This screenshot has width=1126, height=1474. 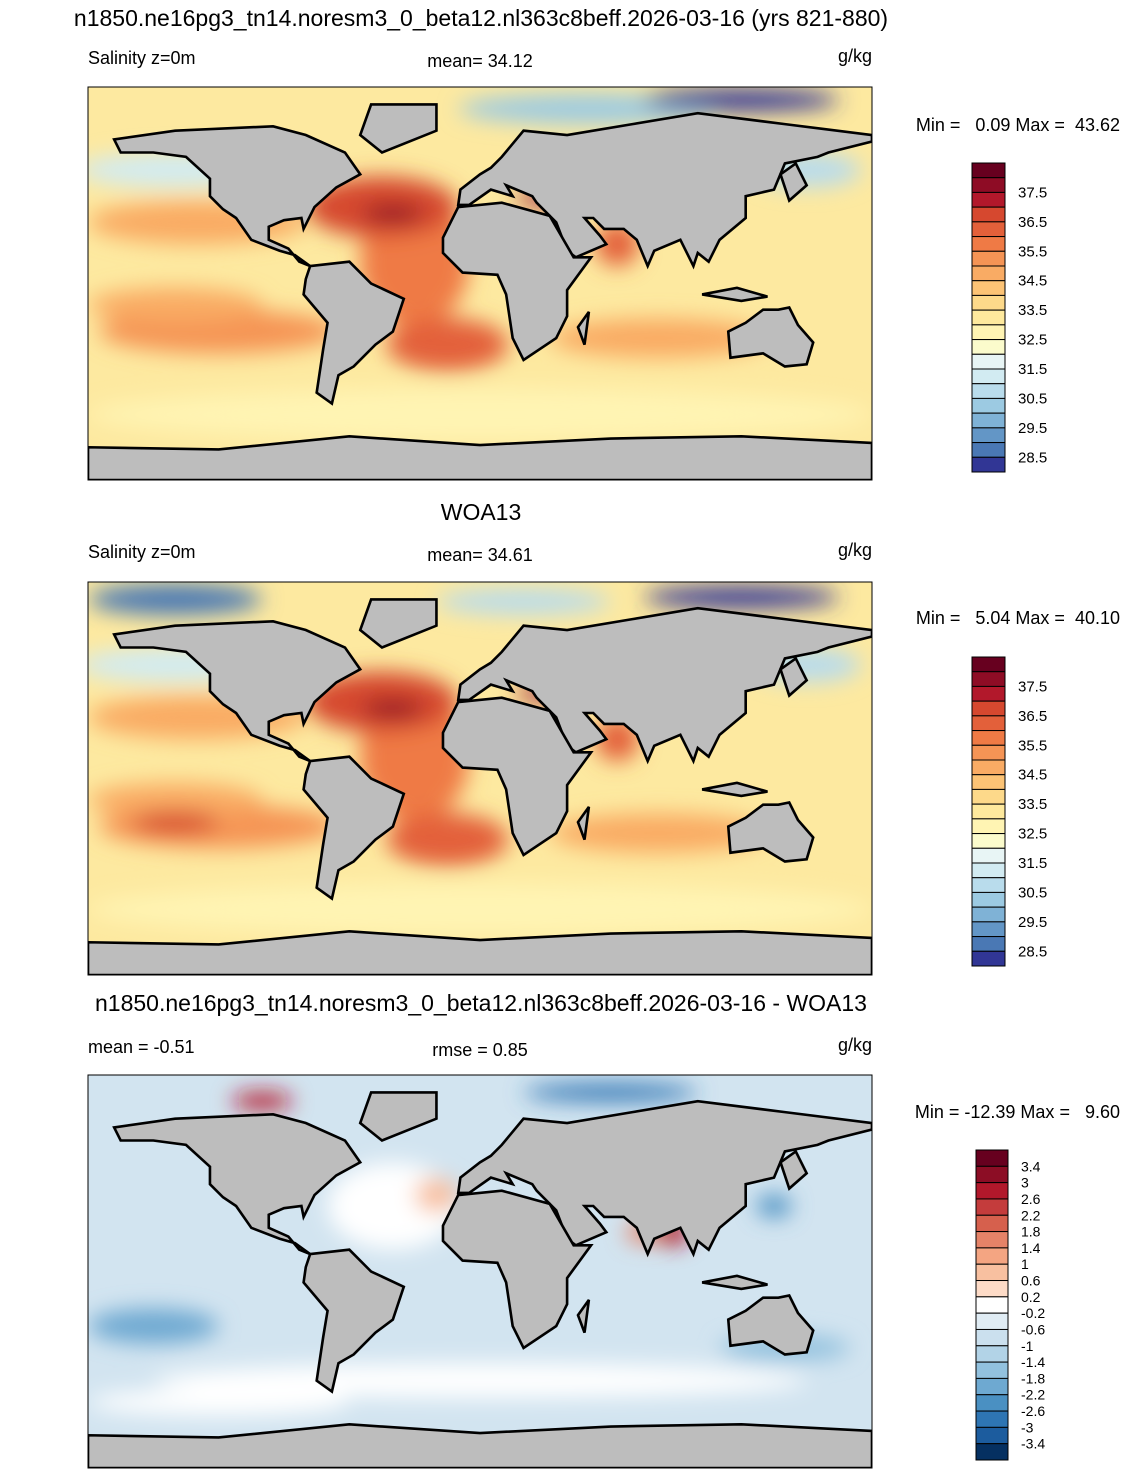 I want to click on panel-center-label: mean= 34.12, so click(x=480, y=61).